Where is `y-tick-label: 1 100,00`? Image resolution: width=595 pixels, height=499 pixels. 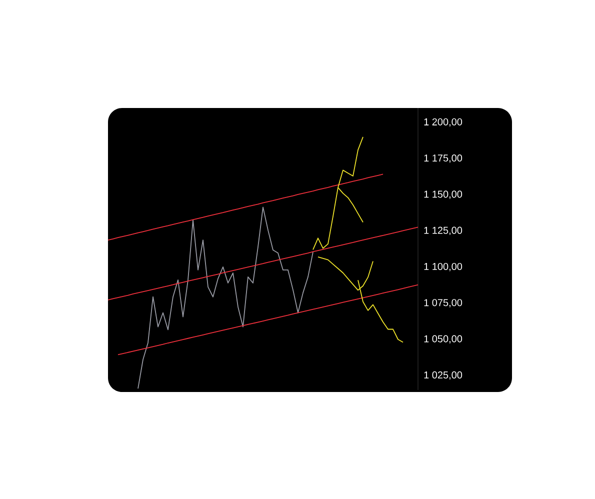 y-tick-label: 1 100,00 is located at coordinates (443, 267).